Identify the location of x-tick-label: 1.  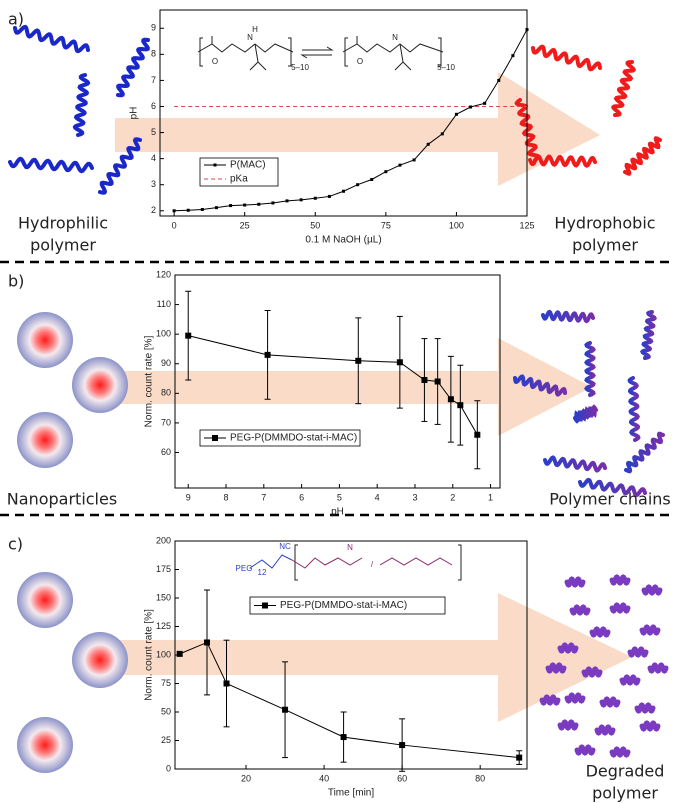
(490, 497).